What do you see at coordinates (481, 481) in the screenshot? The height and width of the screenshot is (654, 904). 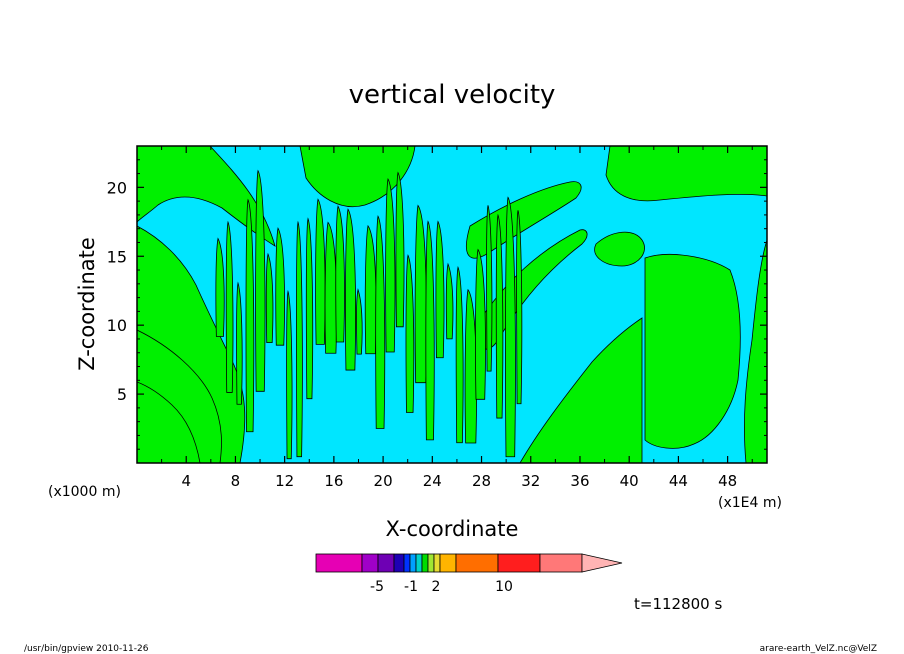 I see `x-tick-label: 28` at bounding box center [481, 481].